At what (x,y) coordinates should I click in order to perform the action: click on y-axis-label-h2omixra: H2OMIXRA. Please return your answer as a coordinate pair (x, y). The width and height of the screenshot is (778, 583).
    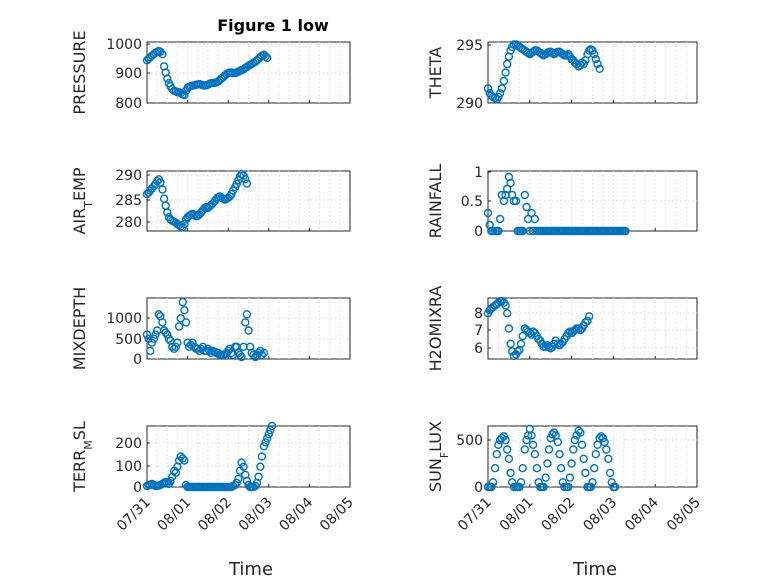
    Looking at the image, I should click on (435, 329).